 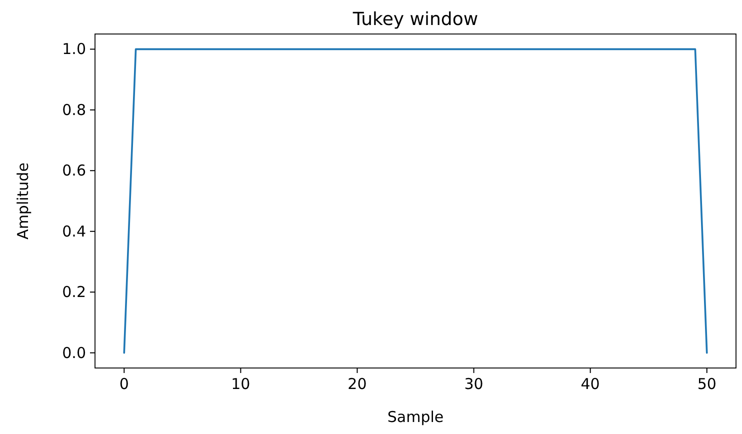 I want to click on y-tick-label: 1.0, so click(x=74, y=49).